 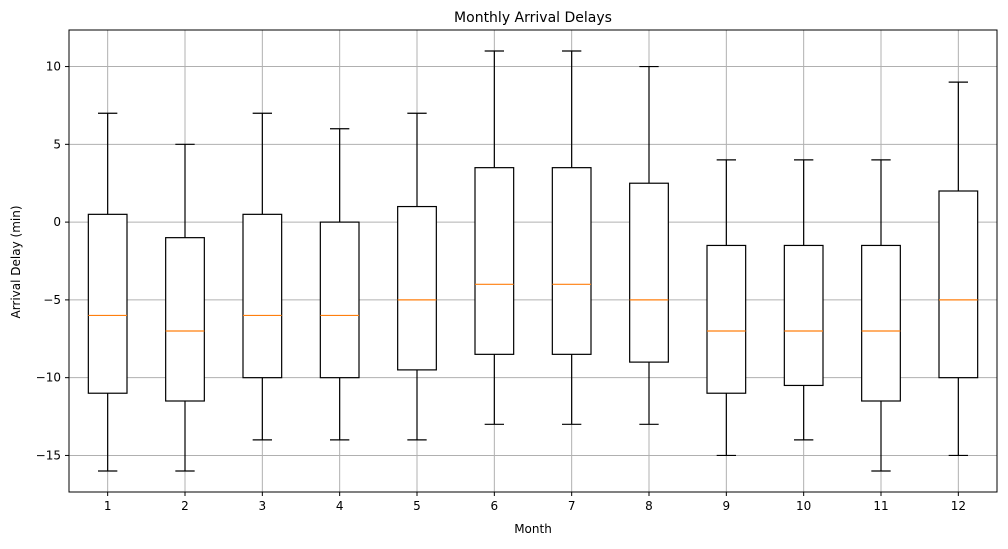 What do you see at coordinates (53, 67) in the screenshot?
I see `y-tick-label: 10` at bounding box center [53, 67].